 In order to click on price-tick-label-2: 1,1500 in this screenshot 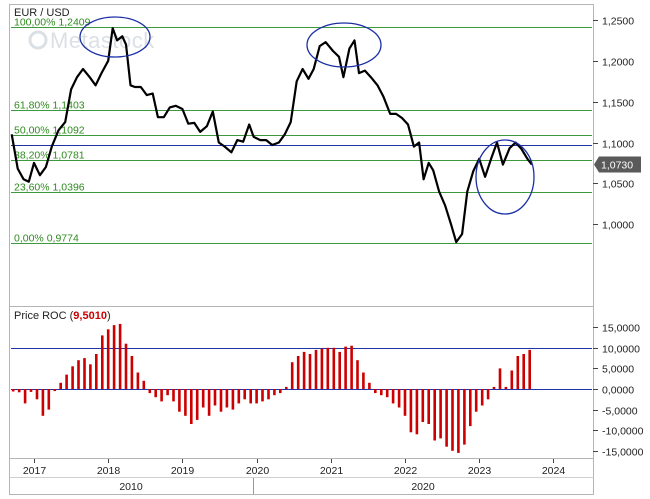, I will do `click(618, 104)`.